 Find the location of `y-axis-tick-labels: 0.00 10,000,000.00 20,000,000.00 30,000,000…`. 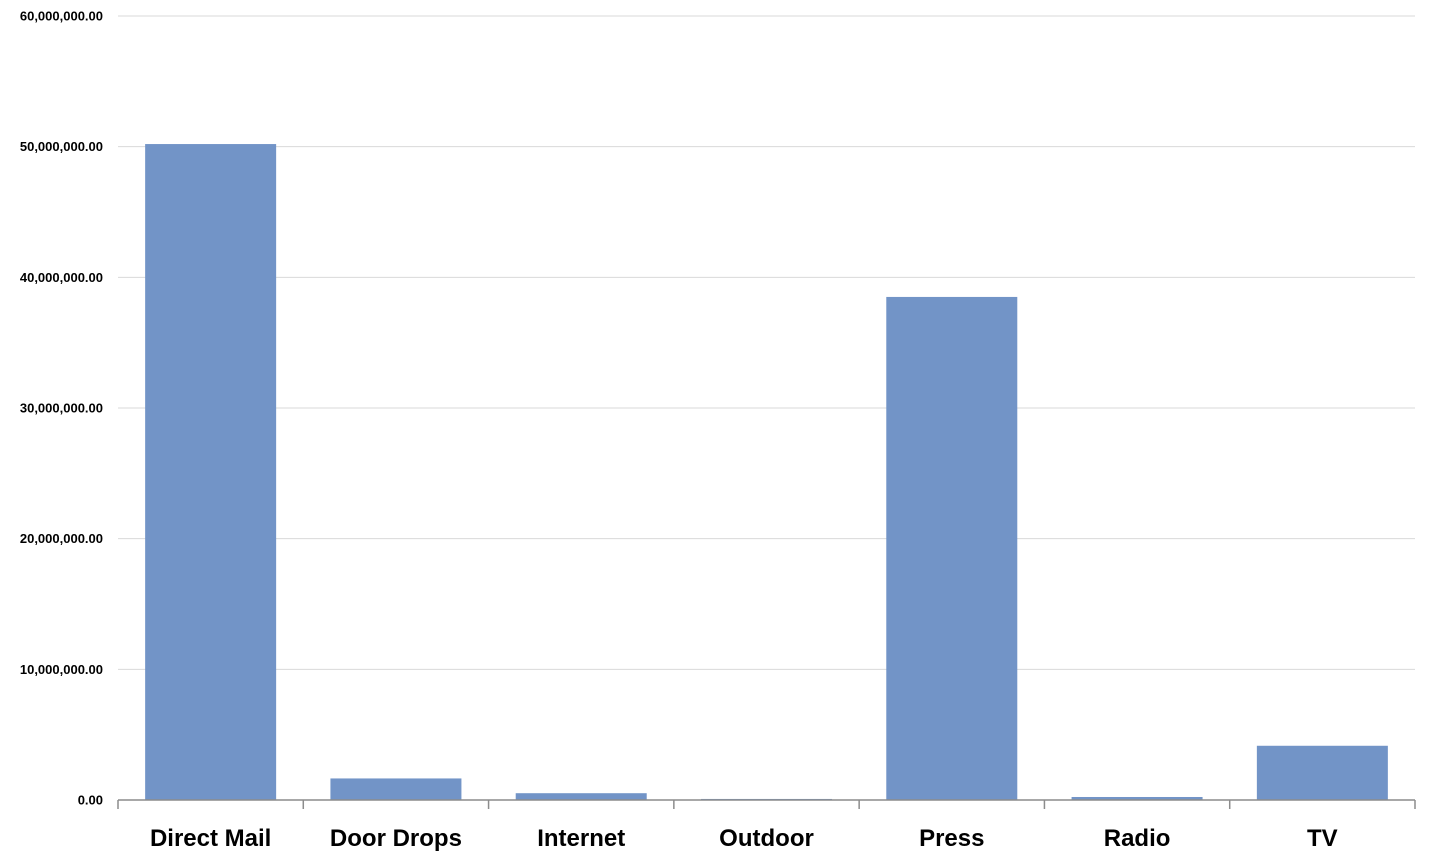

y-axis-tick-labels: 0.00 10,000,000.00 20,000,000.00 30,000,000… is located at coordinates (61, 408).